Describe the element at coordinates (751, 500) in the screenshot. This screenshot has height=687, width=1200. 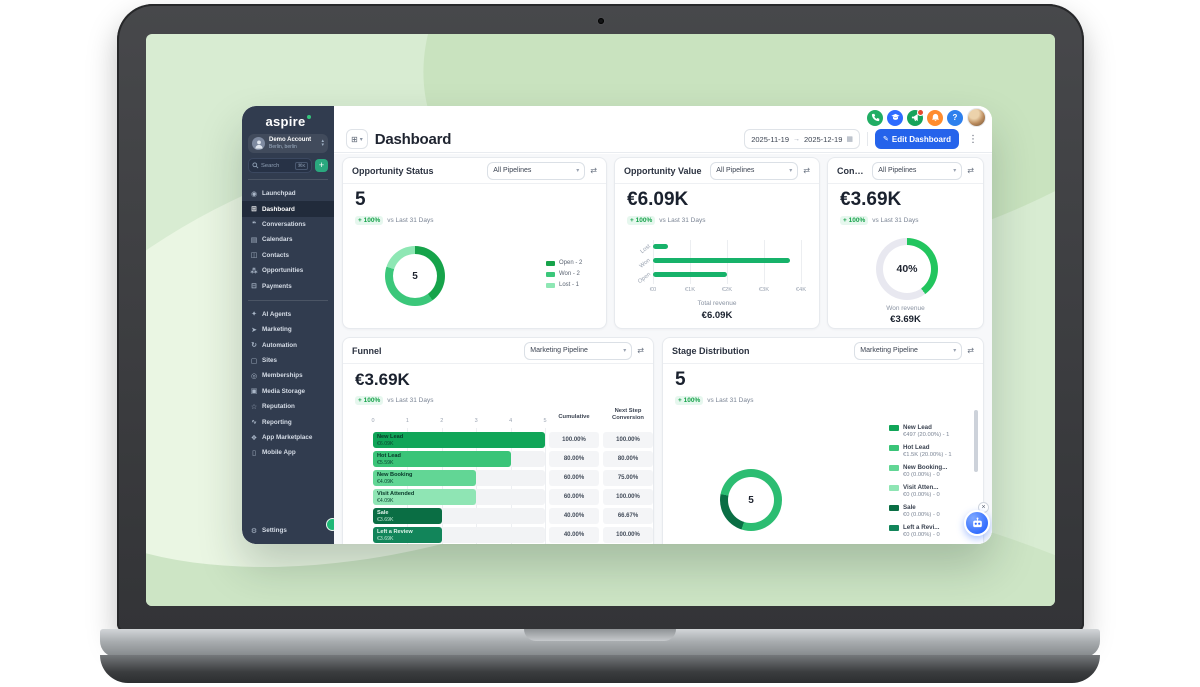
I see `stage-donut-chart: 5` at that location.